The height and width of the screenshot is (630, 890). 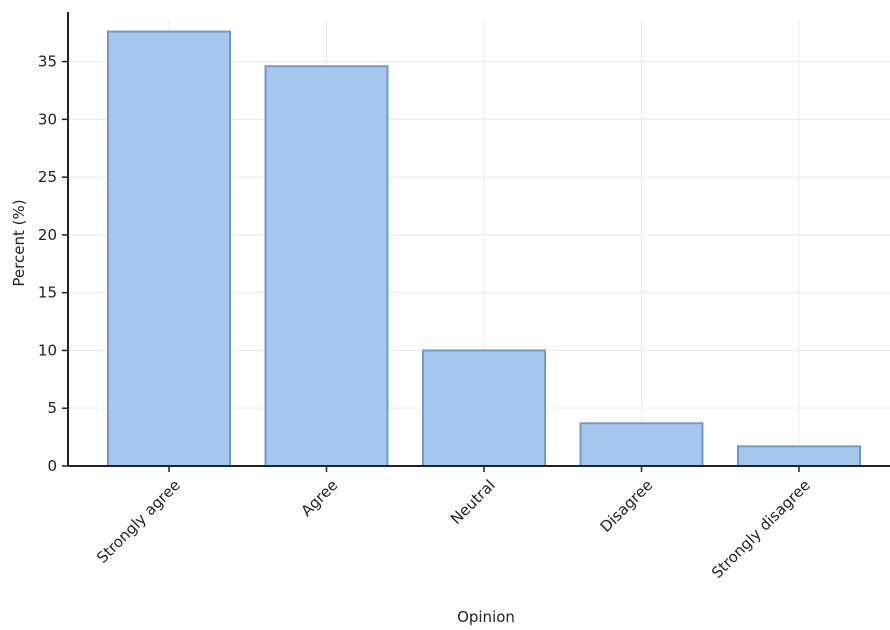 What do you see at coordinates (486, 617) in the screenshot?
I see `x-axis-title: Opinion` at bounding box center [486, 617].